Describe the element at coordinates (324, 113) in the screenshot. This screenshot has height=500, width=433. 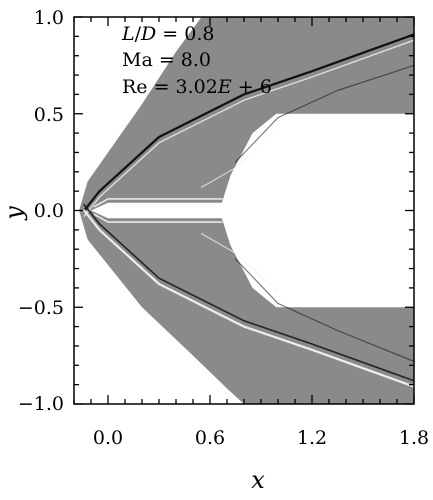
I see `flare-shock-upper` at that location.